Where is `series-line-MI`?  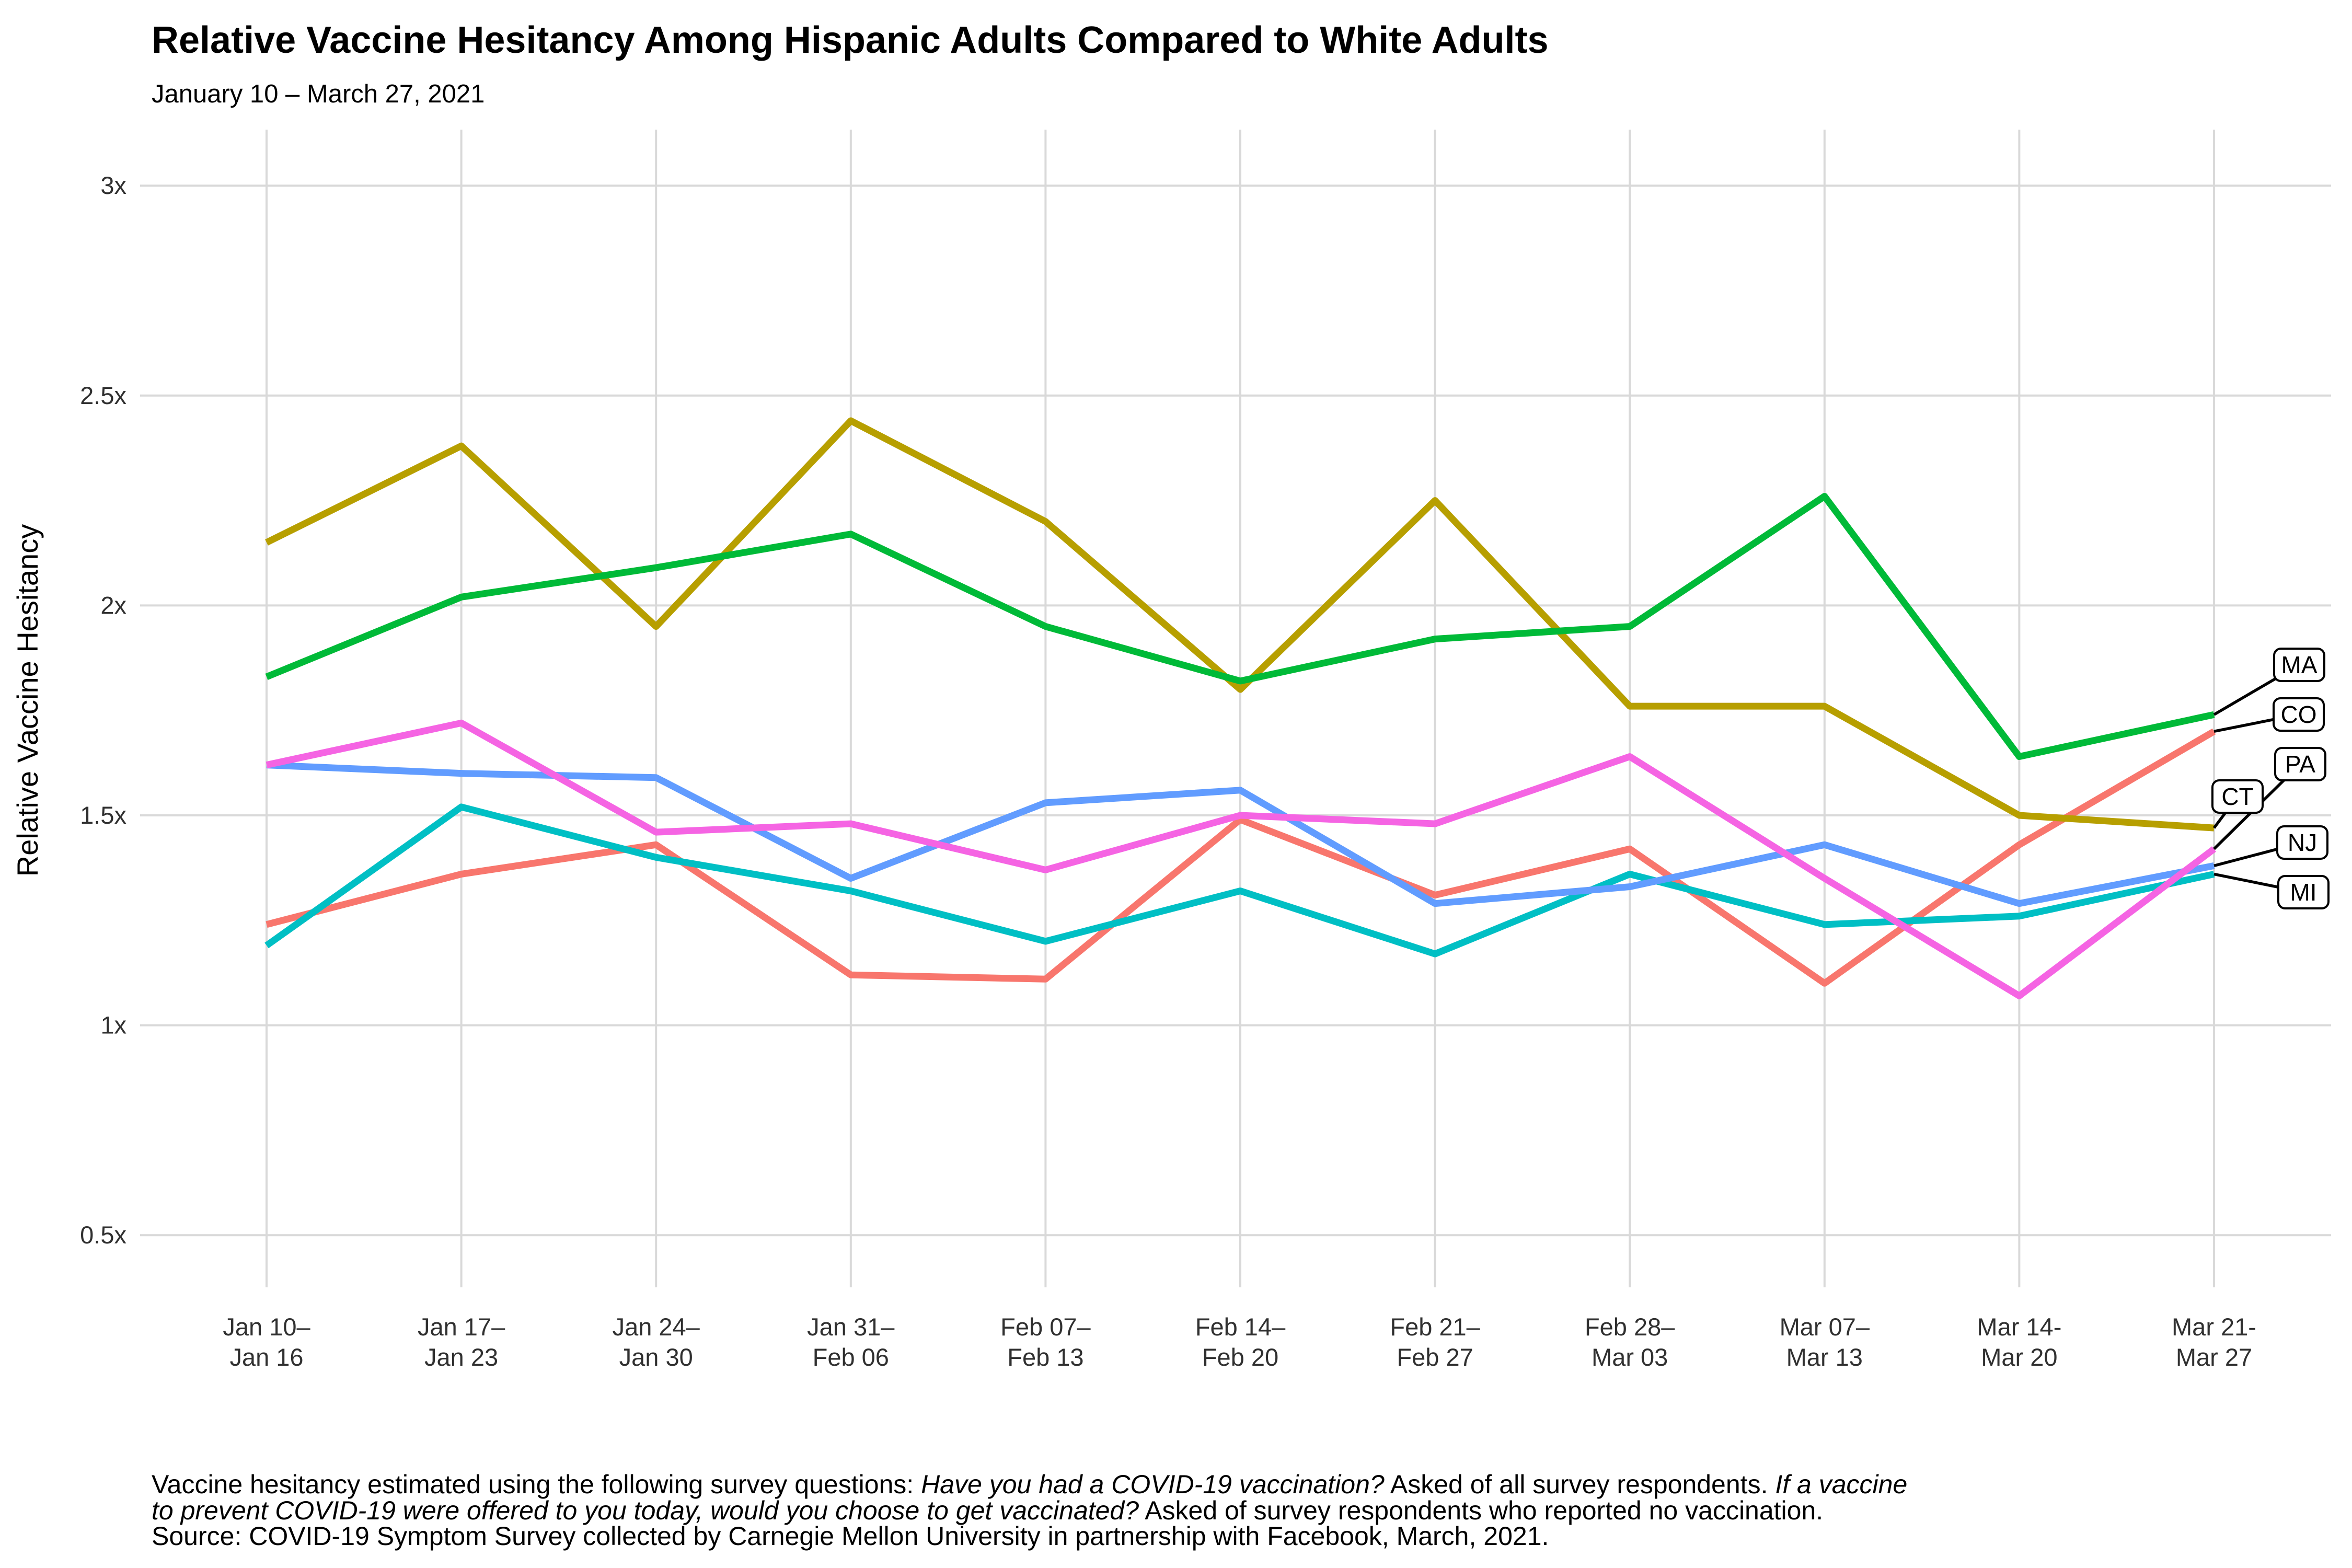 series-line-MI is located at coordinates (1239, 880).